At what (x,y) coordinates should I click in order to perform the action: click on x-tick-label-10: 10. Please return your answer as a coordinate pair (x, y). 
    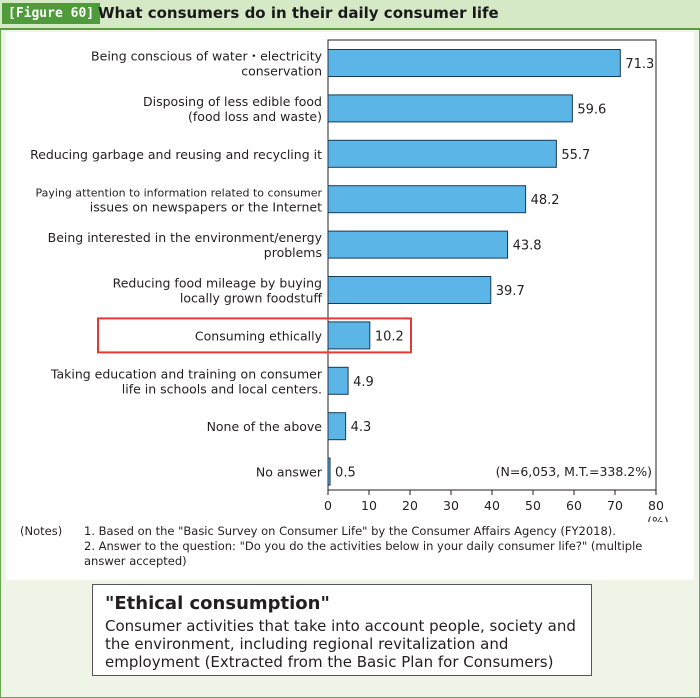
    Looking at the image, I should click on (369, 505).